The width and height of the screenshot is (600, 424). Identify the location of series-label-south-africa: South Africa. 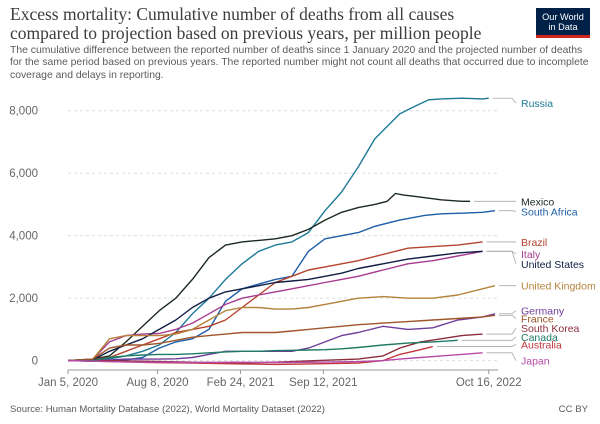
(549, 212).